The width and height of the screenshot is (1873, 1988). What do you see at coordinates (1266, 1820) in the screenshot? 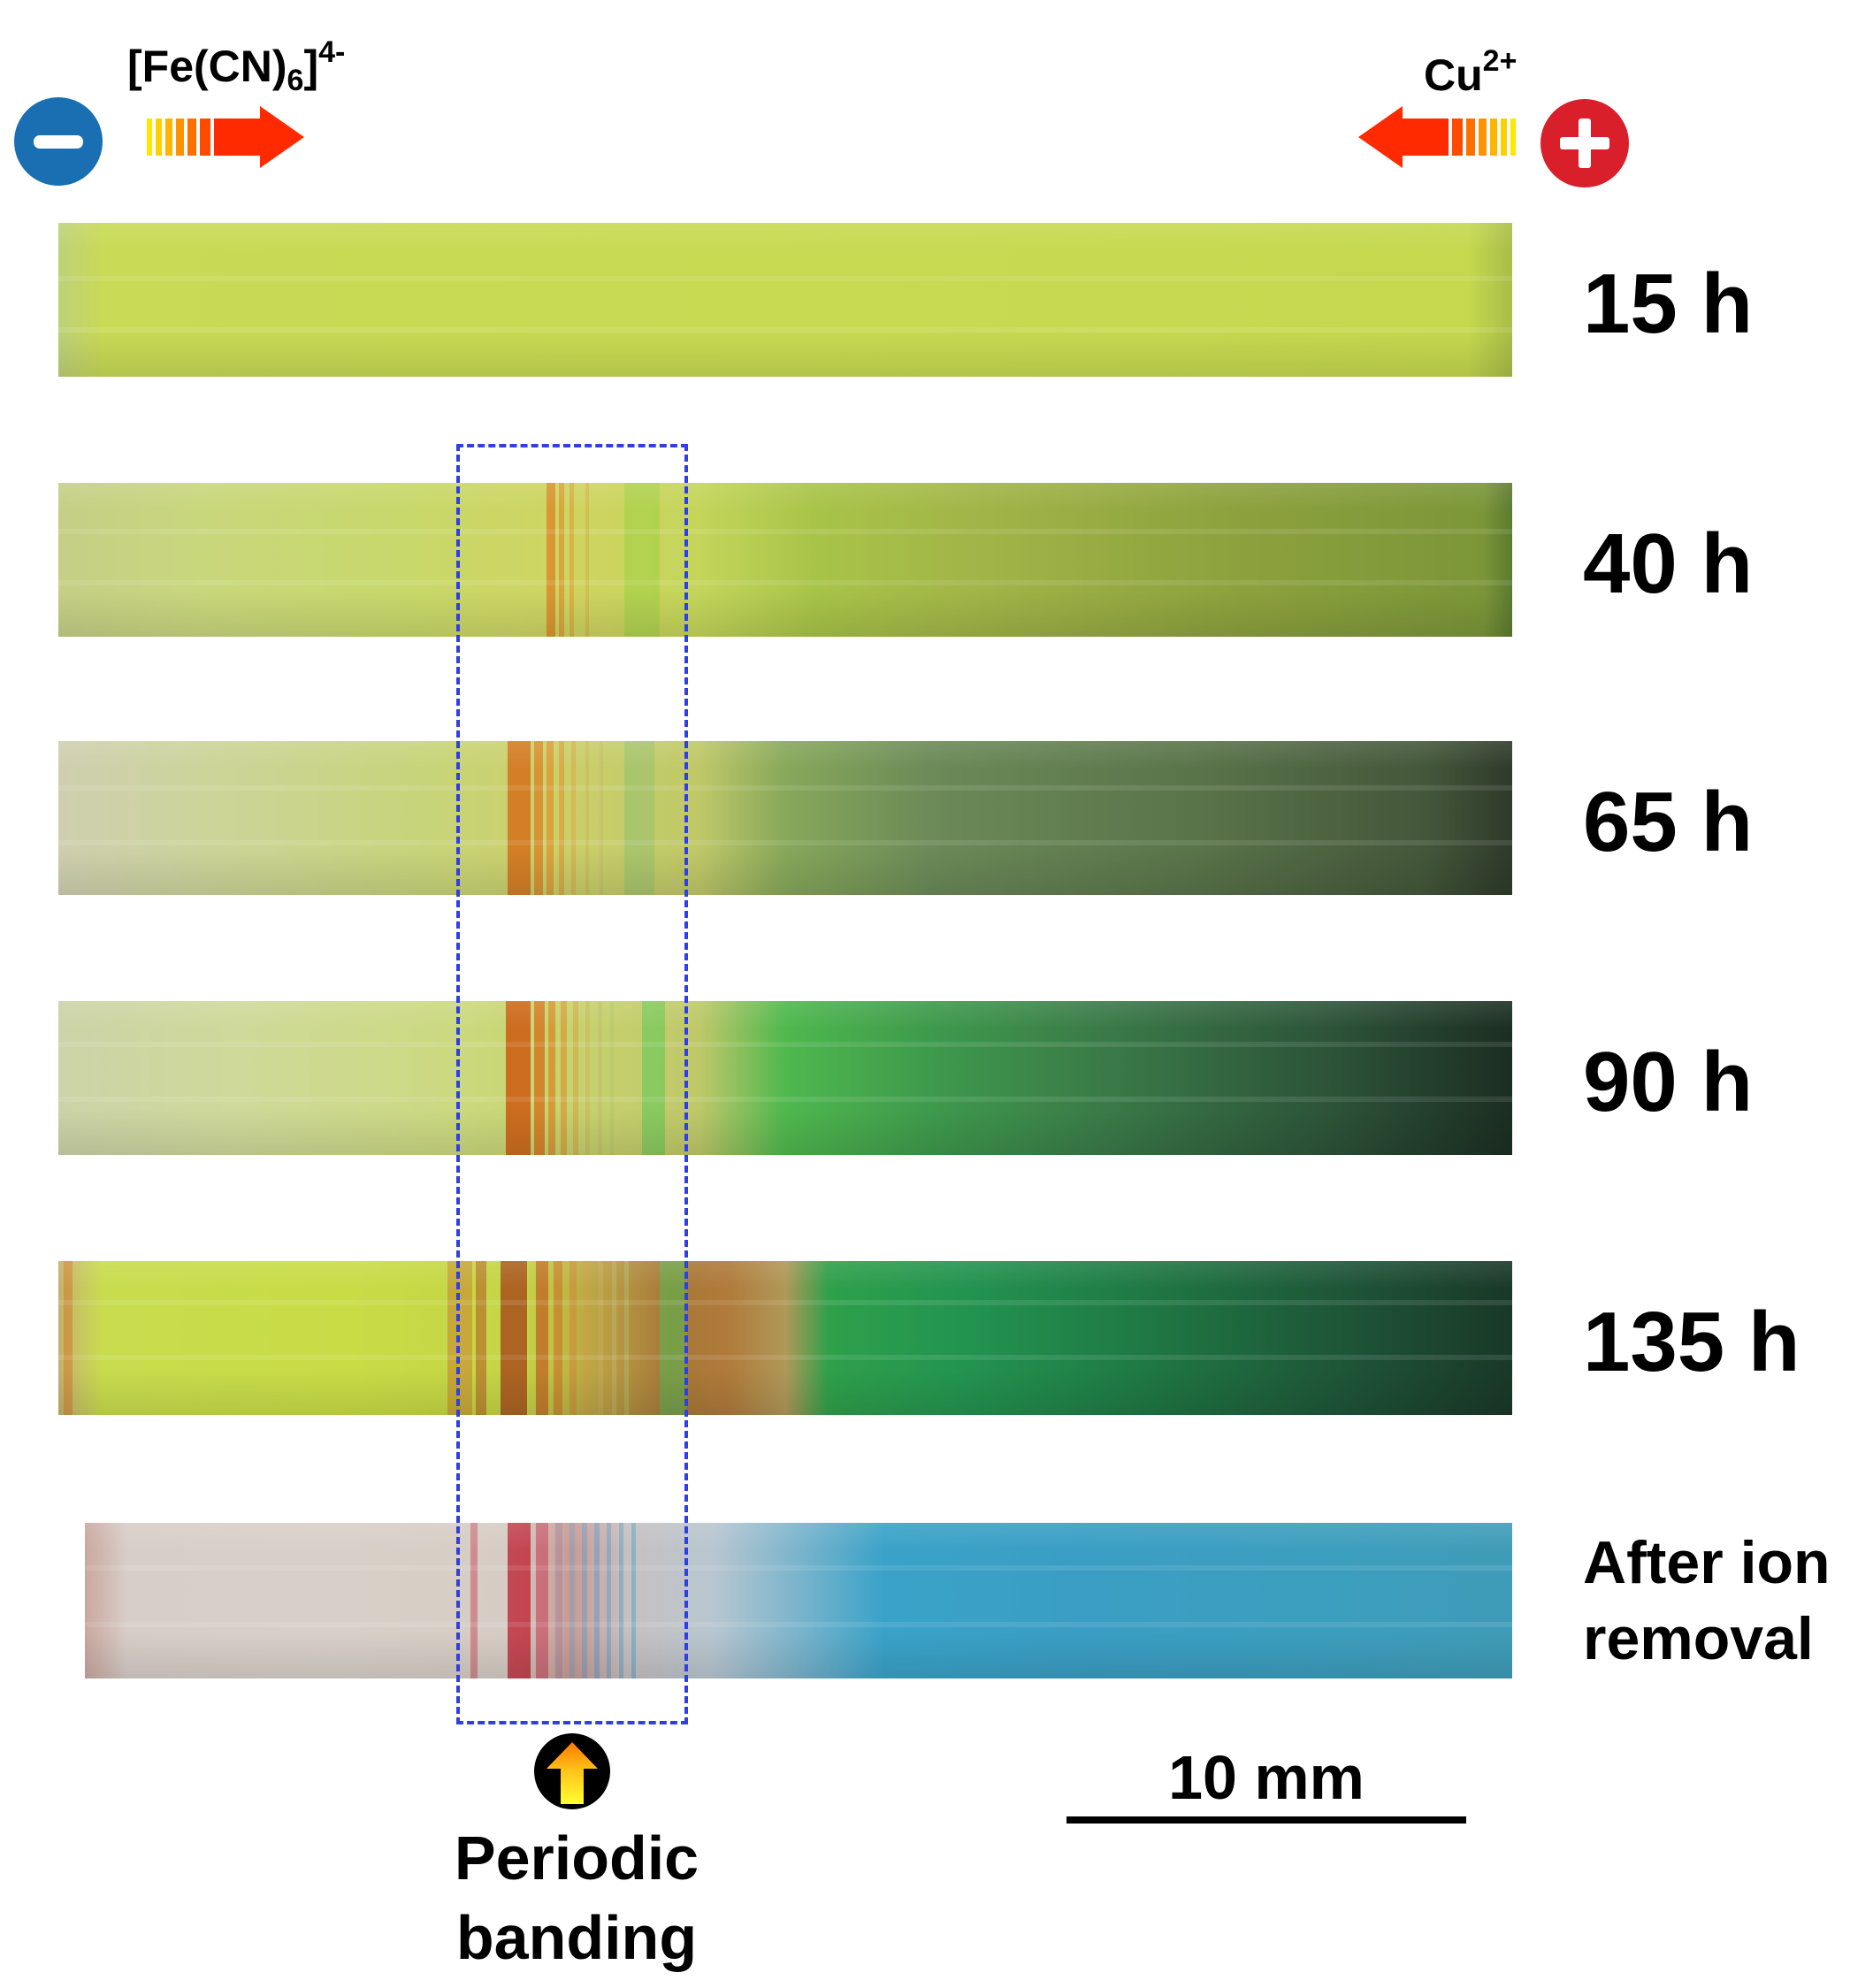
I see `scale-bar` at bounding box center [1266, 1820].